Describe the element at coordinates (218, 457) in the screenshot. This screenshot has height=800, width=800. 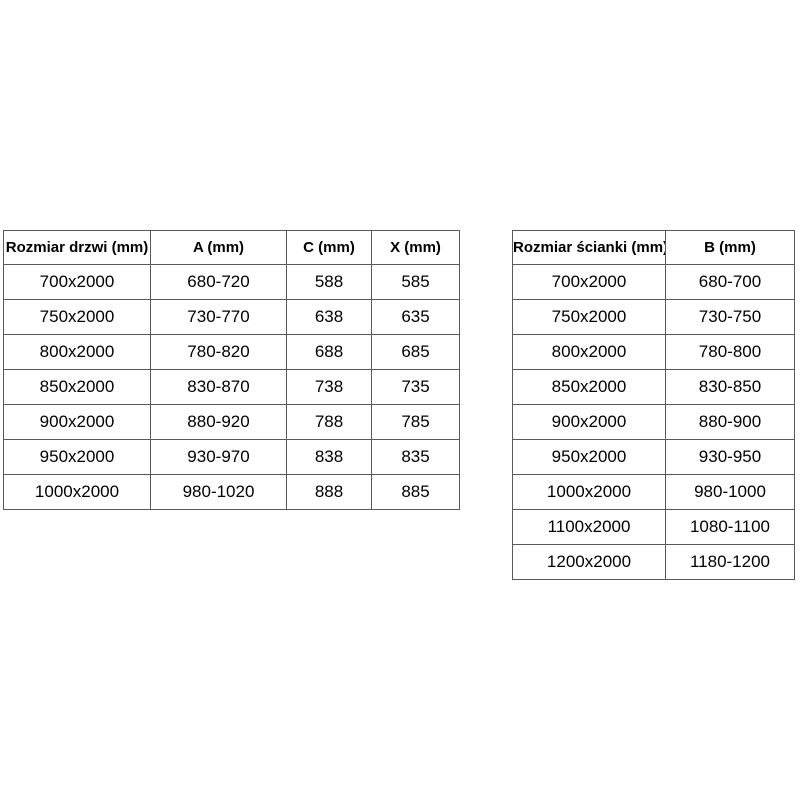
I see `table-cell: 930-970` at that location.